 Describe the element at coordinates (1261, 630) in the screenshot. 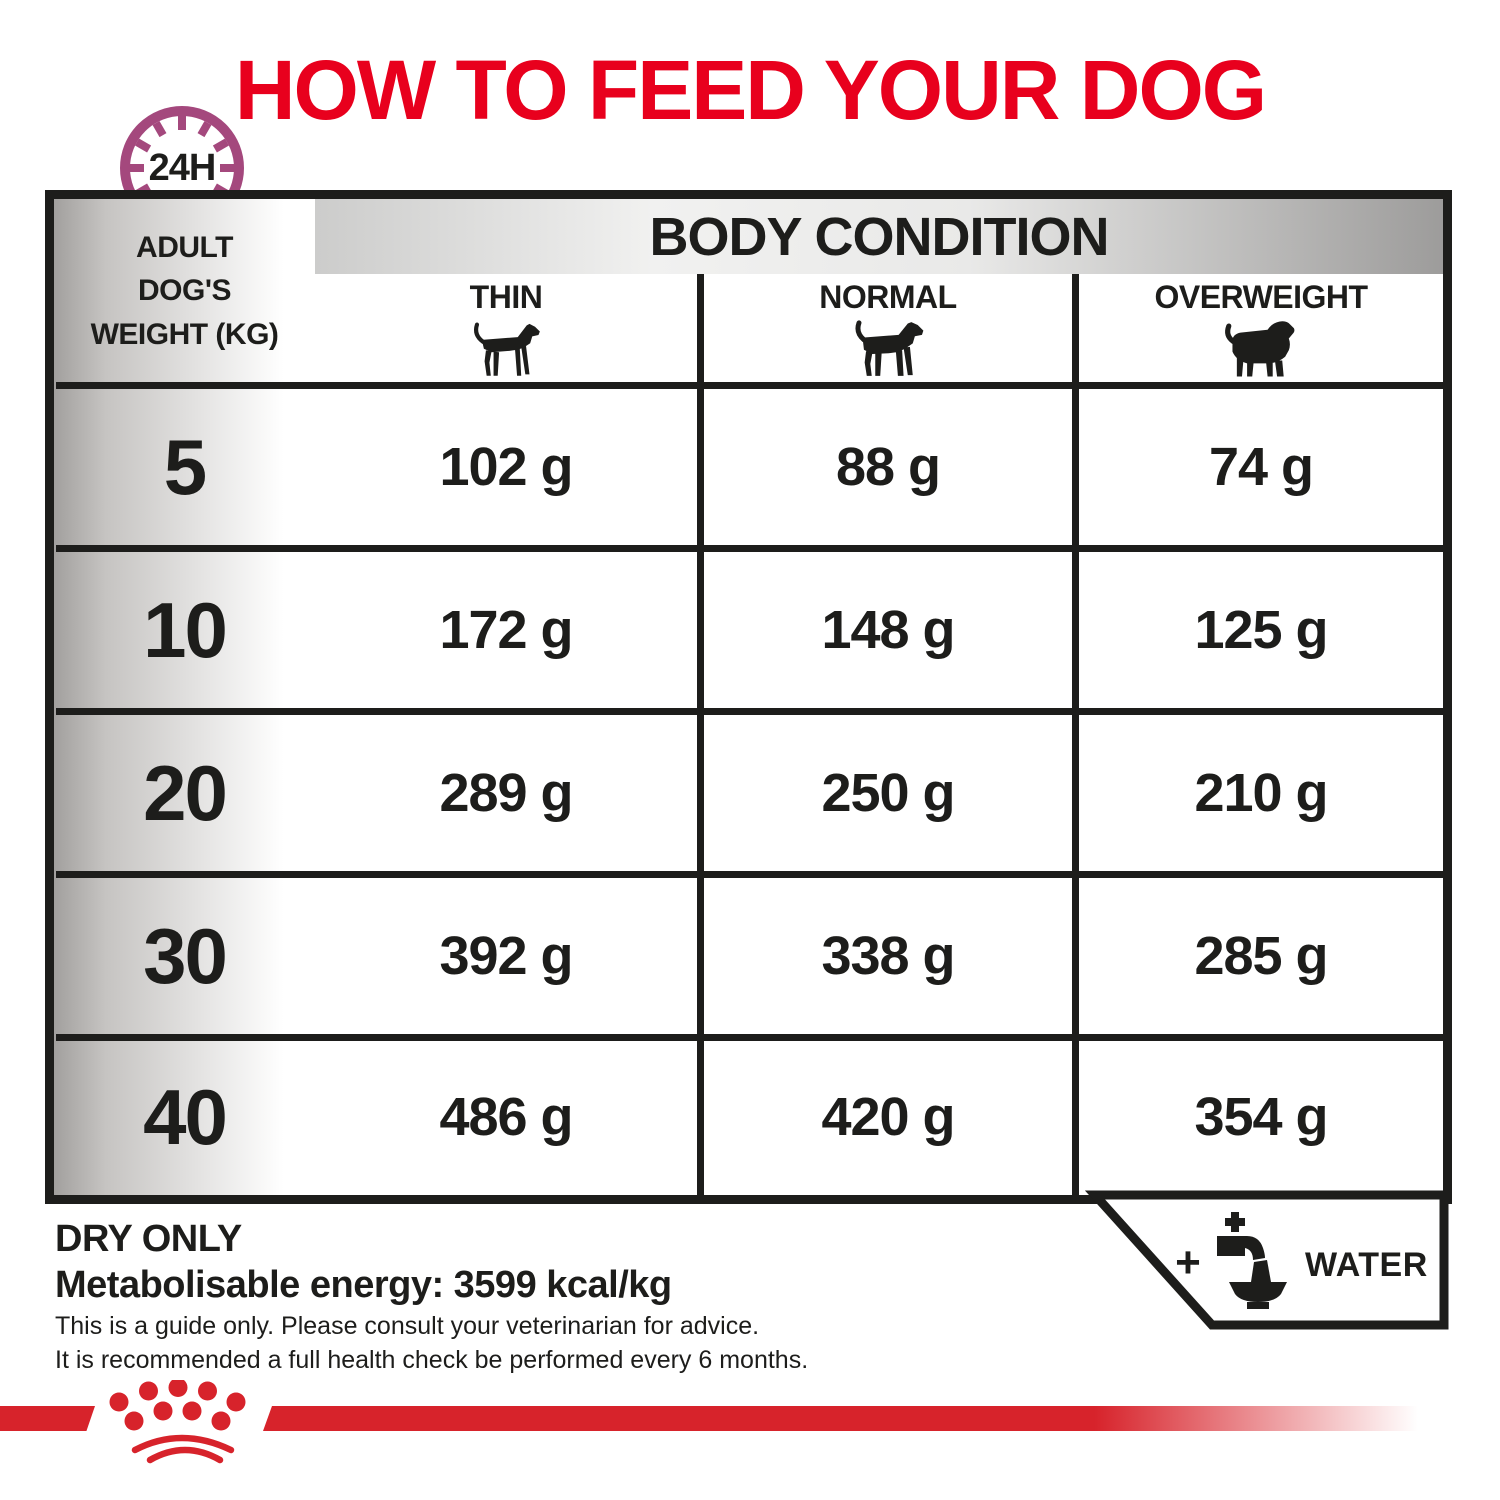

I see `ration-overweight: 125 g` at that location.